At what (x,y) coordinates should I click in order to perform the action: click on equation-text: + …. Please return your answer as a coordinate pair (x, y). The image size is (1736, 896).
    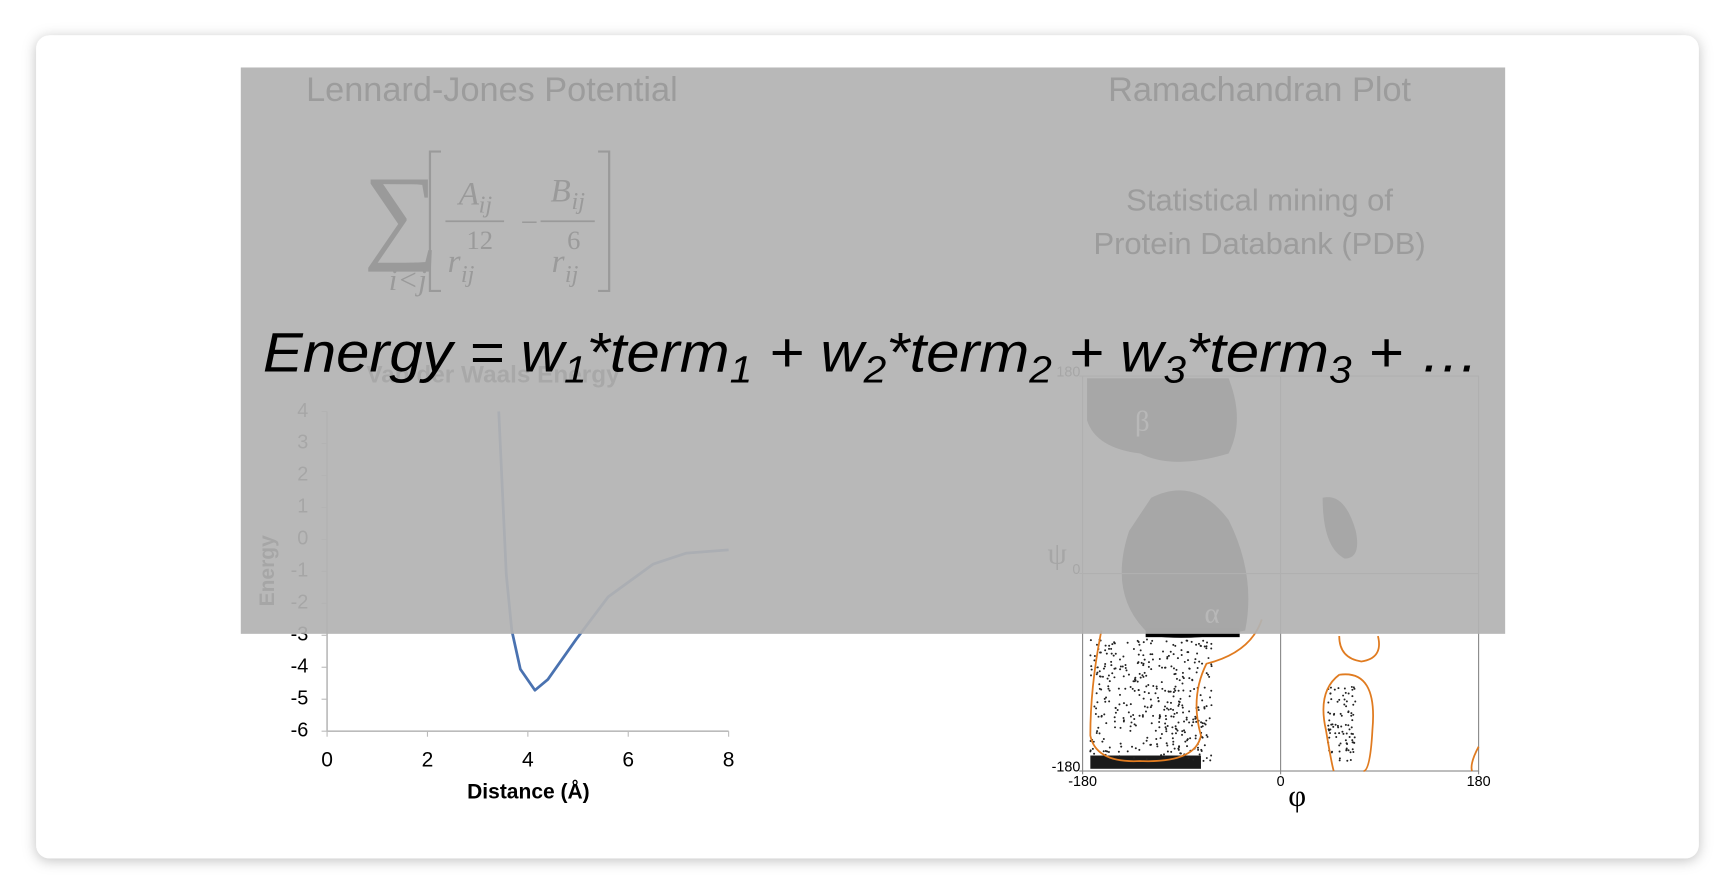
    Looking at the image, I should click on (1416, 353).